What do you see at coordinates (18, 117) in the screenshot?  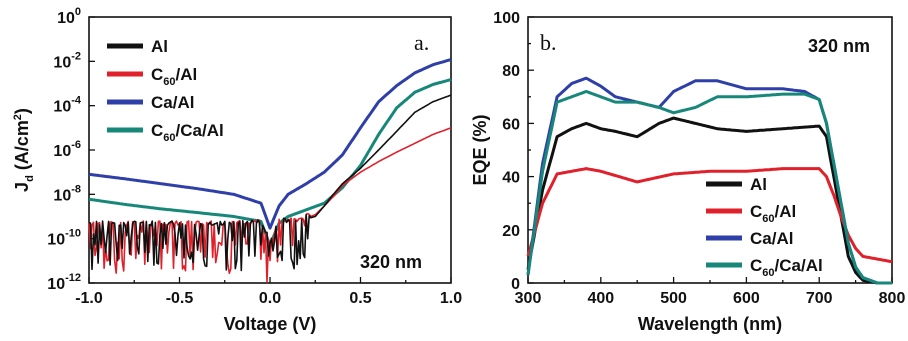 I see `panel-a-ylabel-sup: 2` at bounding box center [18, 117].